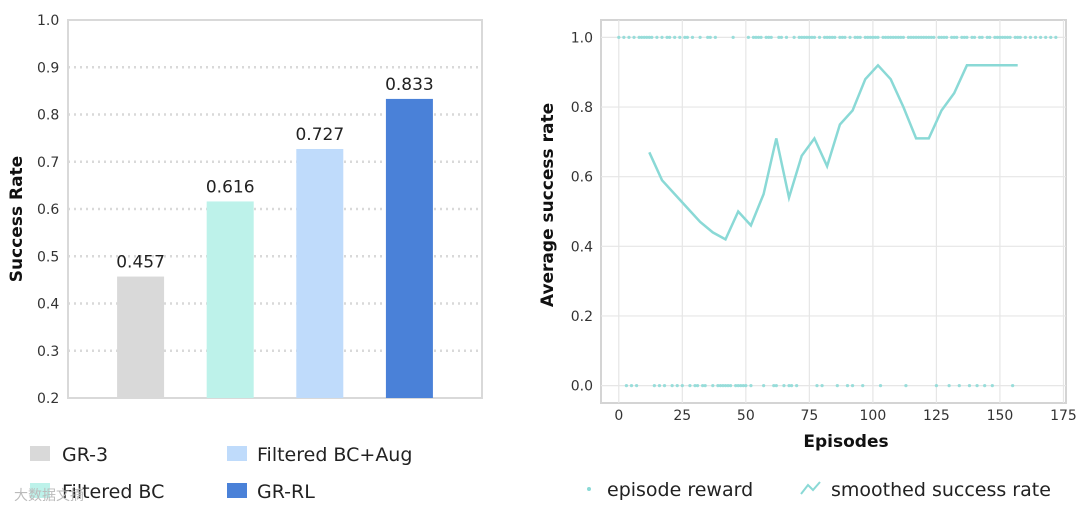  I want to click on line-x-tick-label: 25, so click(682, 416).